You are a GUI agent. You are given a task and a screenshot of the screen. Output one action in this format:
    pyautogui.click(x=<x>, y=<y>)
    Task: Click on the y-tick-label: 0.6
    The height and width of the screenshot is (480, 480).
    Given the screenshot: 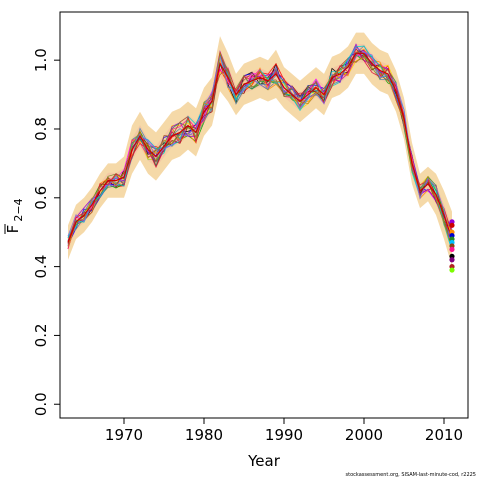 What is the action you would take?
    pyautogui.click(x=41, y=198)
    